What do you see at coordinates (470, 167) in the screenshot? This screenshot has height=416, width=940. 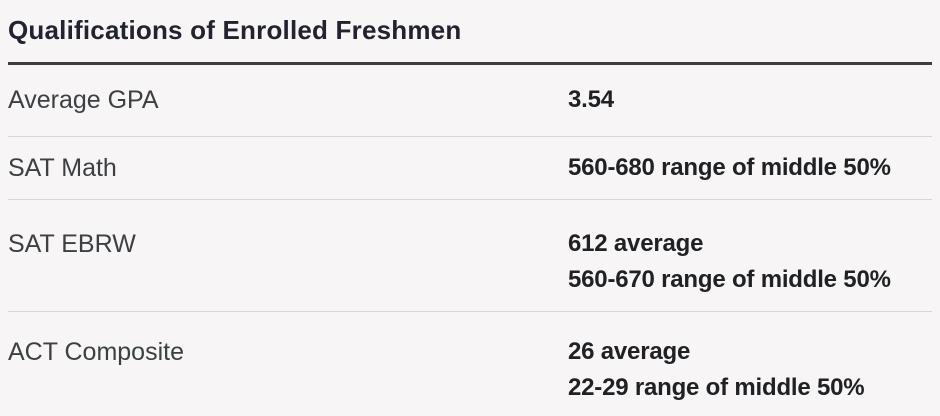 I see `table-row-sat-math: SAT Math 560-680 range of middle 50%` at bounding box center [470, 167].